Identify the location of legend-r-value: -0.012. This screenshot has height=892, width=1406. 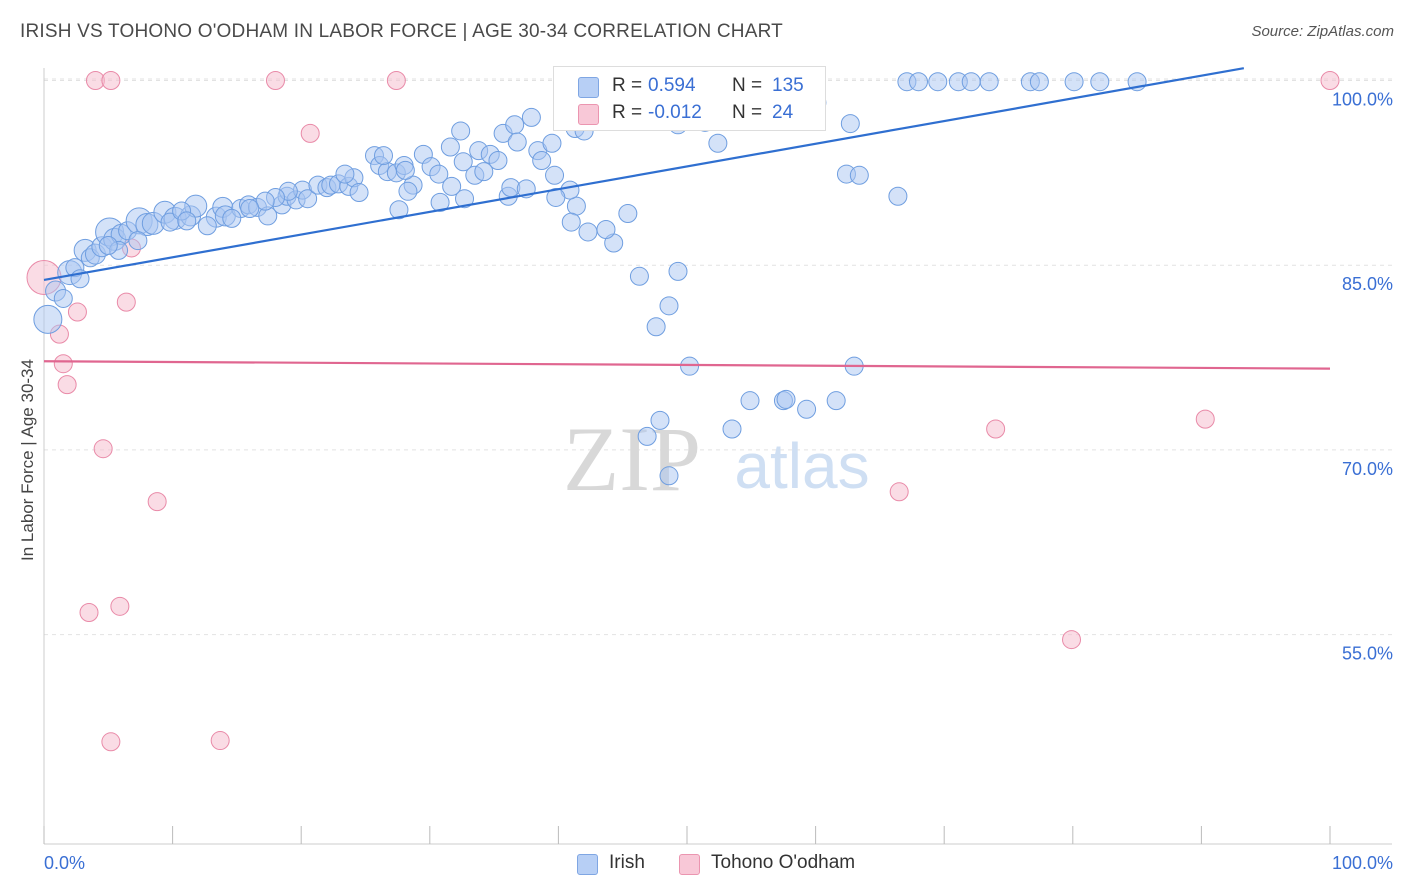
(675, 112).